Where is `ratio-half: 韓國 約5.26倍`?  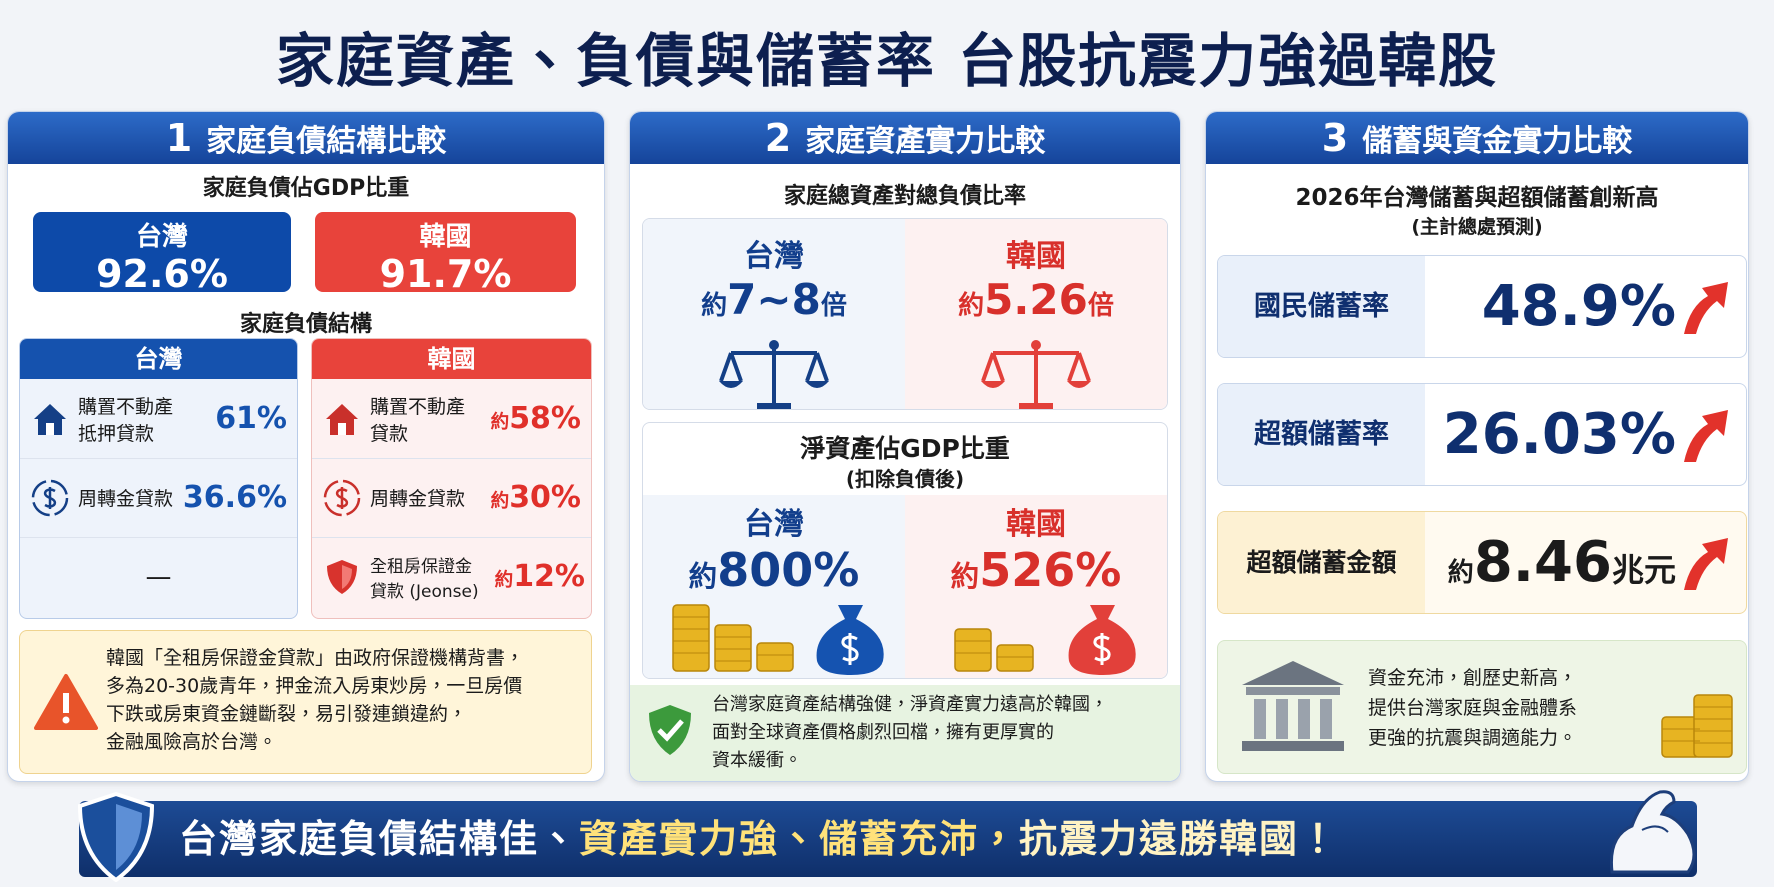 ratio-half: 韓國 約5.26倍 is located at coordinates (1036, 314).